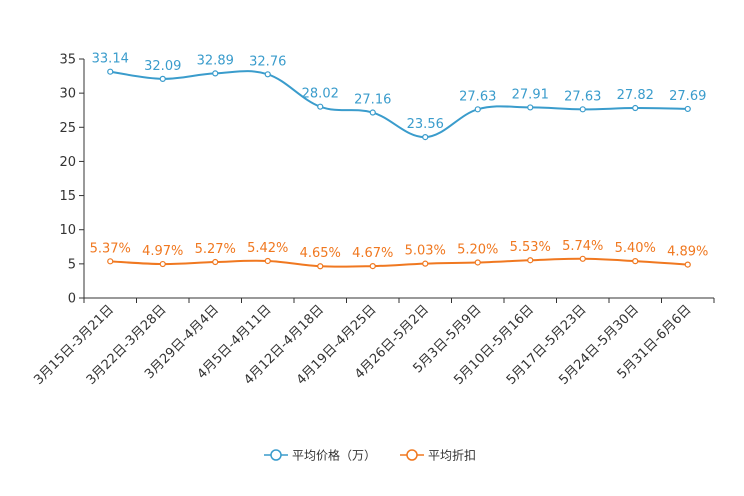 This screenshot has height=496, width=744. I want to click on data-label: 5.37%, so click(110, 248).